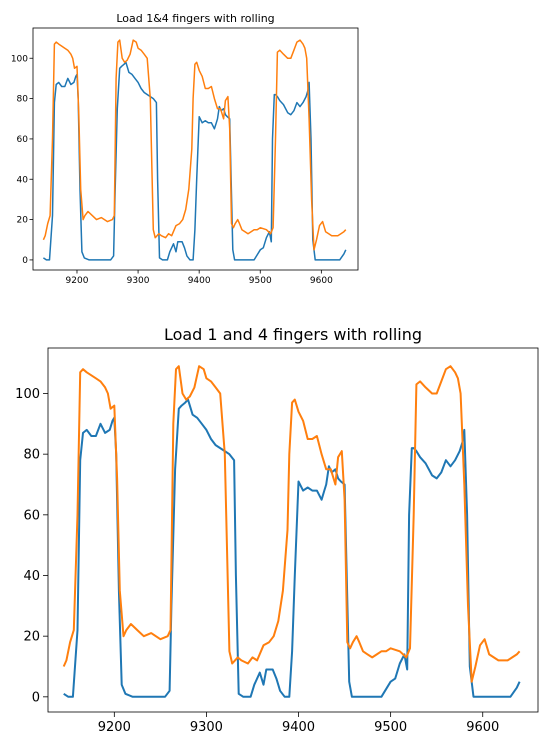  I want to click on chart-title: Load 1&4 fingers with rolling, so click(195, 18).